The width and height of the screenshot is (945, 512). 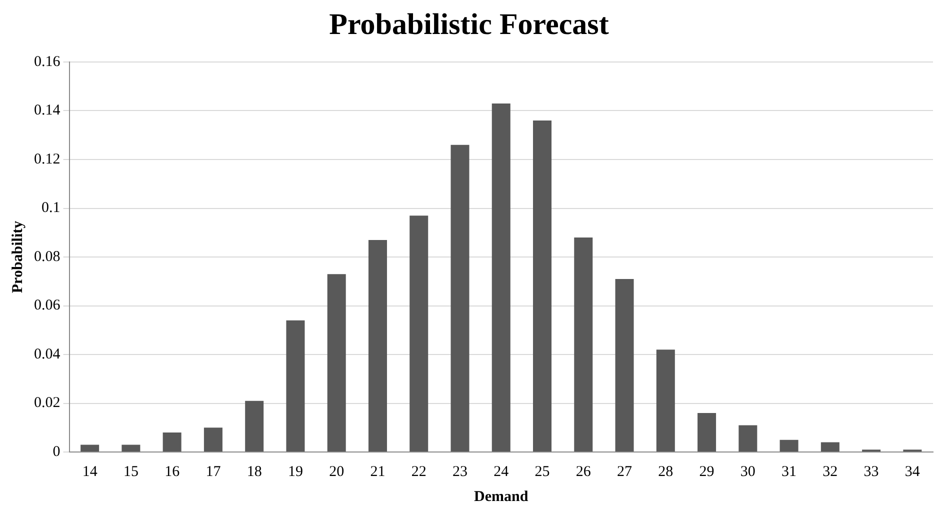 I want to click on x-tick-label: 24, so click(x=502, y=472).